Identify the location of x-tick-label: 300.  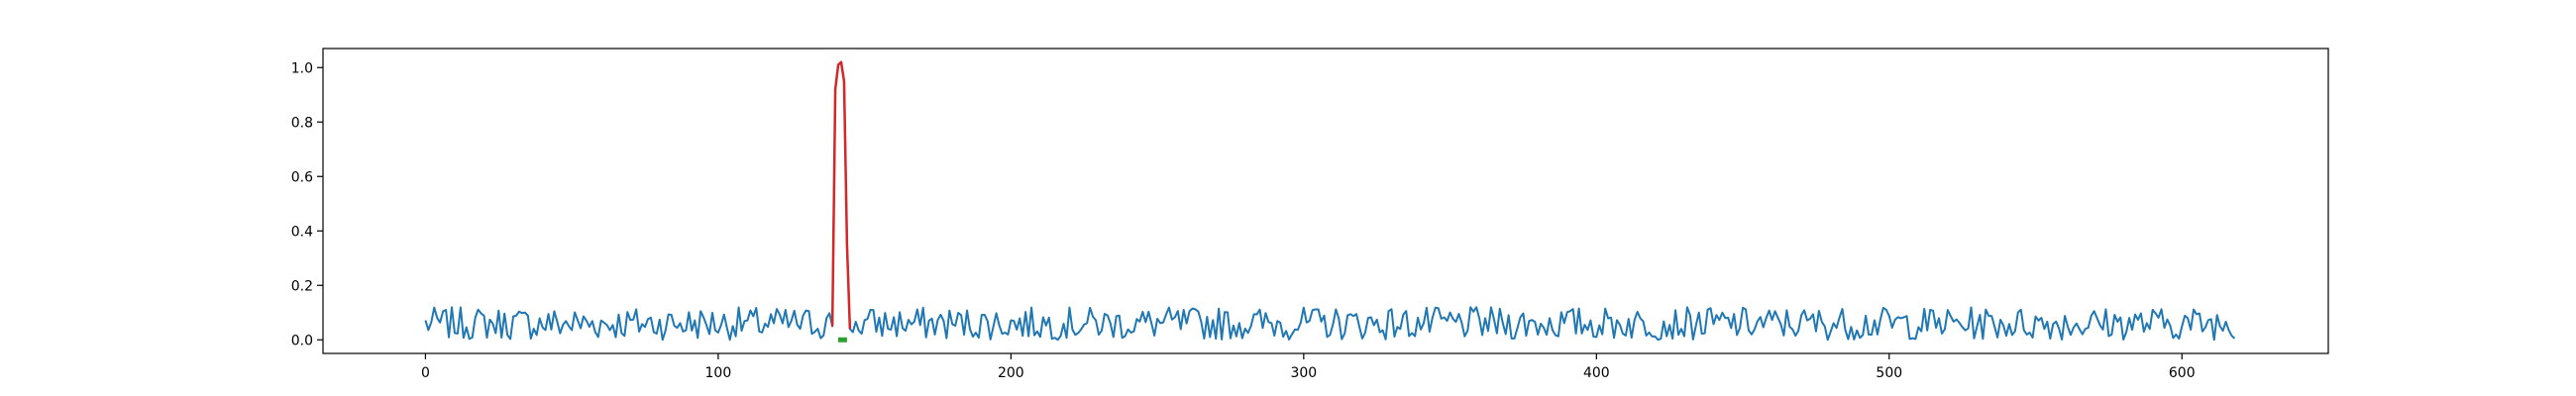
(1303, 373).